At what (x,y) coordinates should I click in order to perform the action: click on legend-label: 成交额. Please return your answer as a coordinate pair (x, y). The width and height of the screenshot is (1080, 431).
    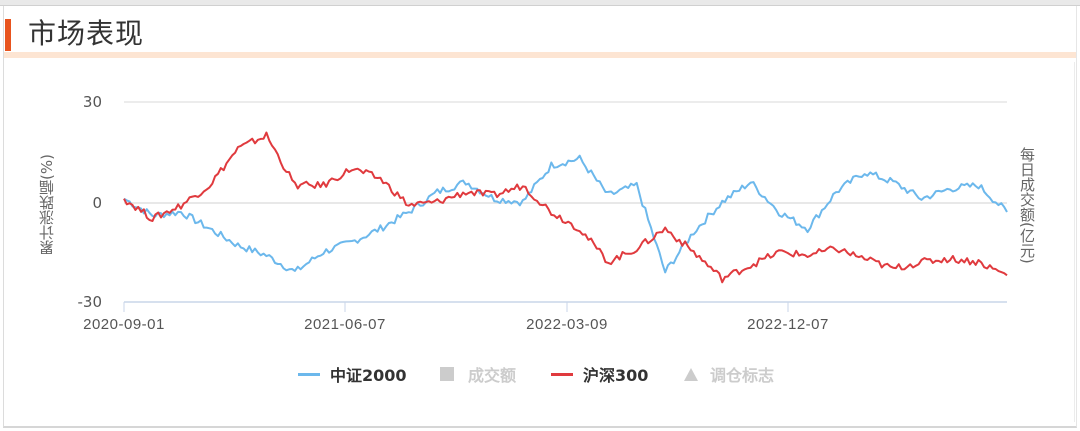
    Looking at the image, I should click on (492, 375).